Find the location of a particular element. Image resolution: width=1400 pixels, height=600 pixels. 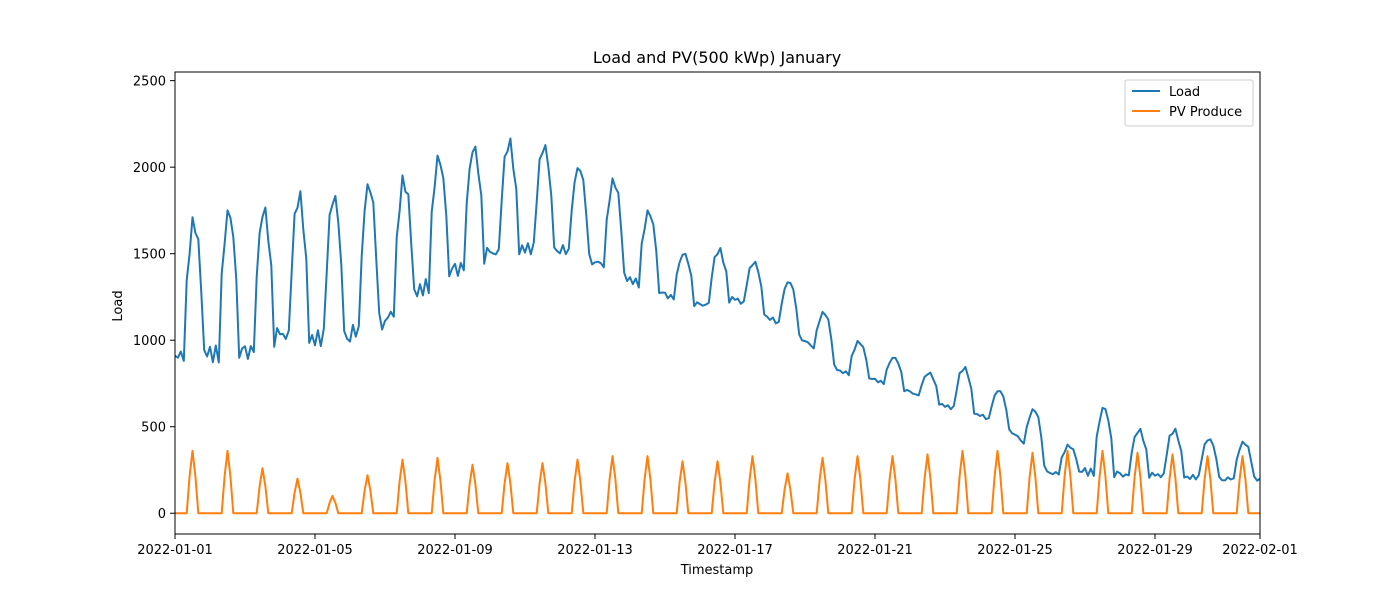

y-tick-label: 1000 is located at coordinates (149, 341).